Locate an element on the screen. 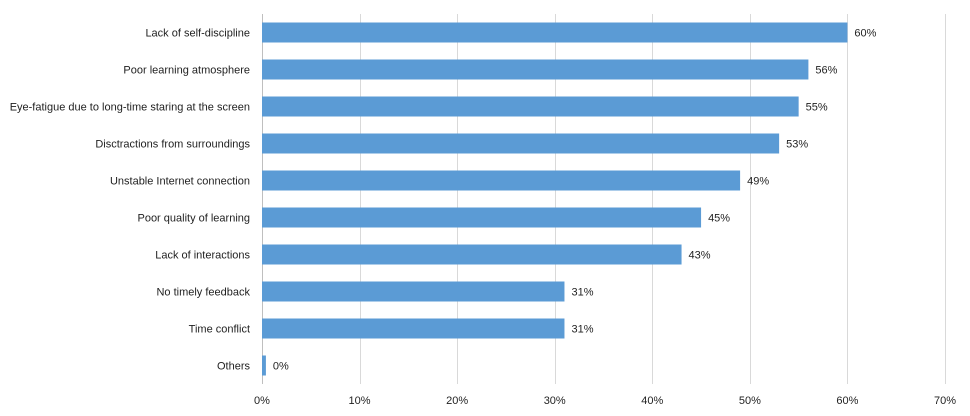 This screenshot has width=970, height=416. data-label: 60% is located at coordinates (865, 34).